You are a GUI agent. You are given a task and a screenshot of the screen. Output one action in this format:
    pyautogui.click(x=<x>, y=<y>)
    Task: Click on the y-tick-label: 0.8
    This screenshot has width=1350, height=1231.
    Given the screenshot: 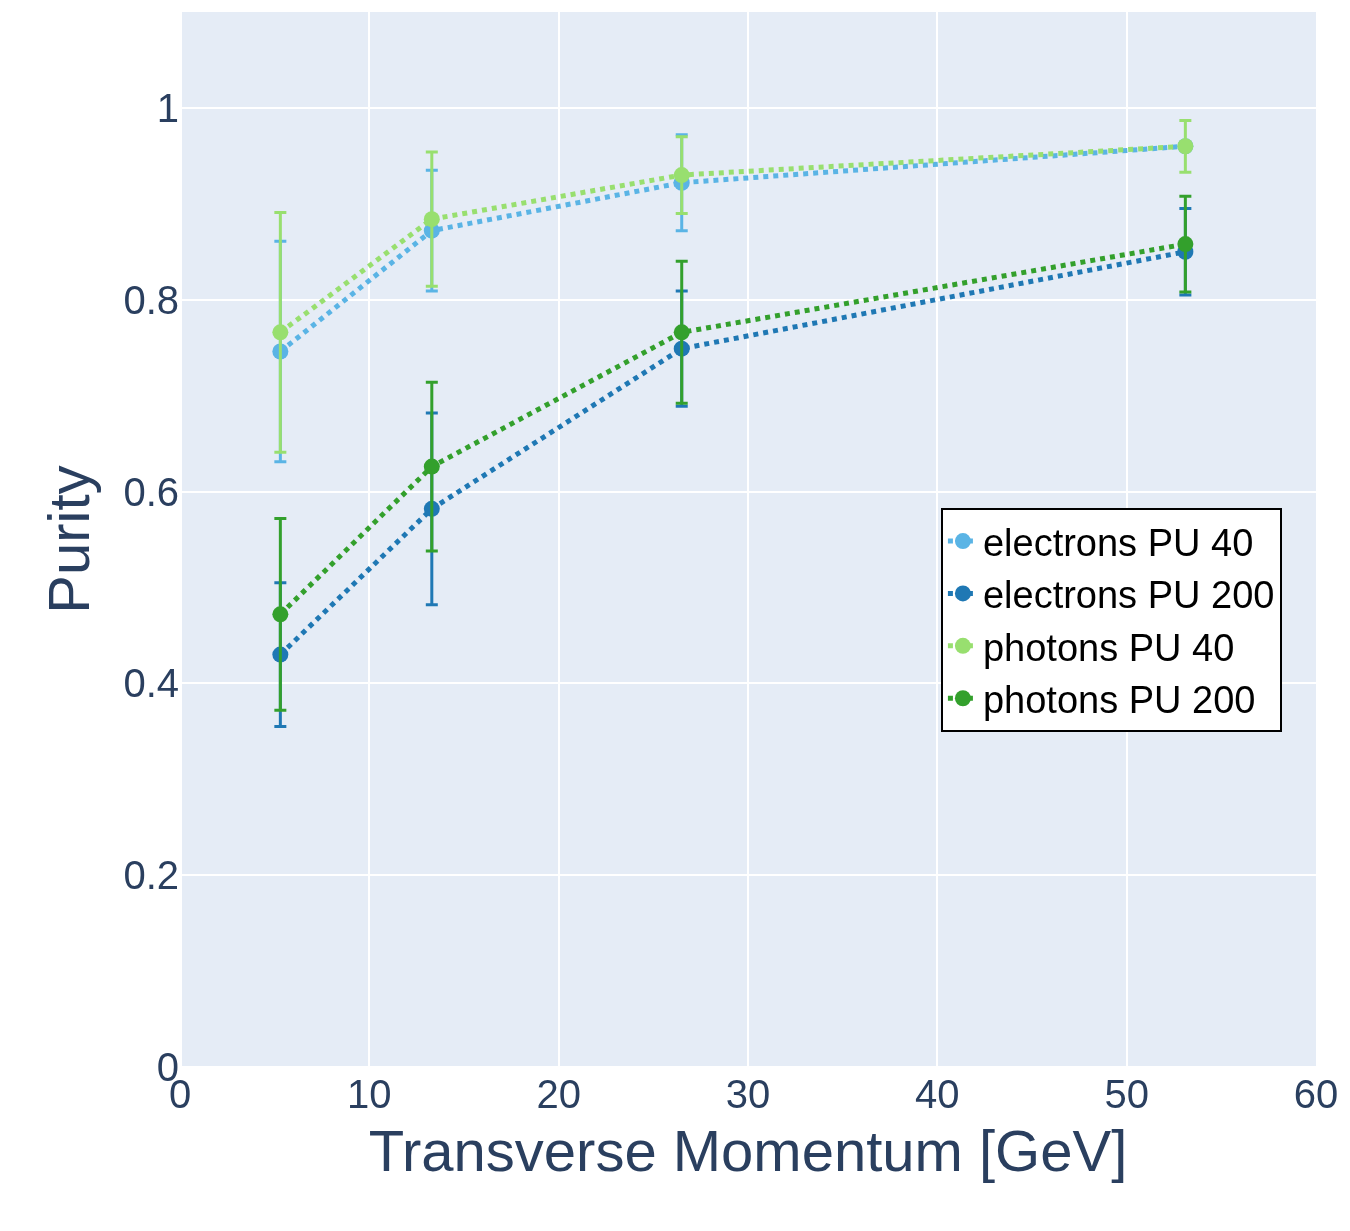 What is the action you would take?
    pyautogui.click(x=151, y=299)
    